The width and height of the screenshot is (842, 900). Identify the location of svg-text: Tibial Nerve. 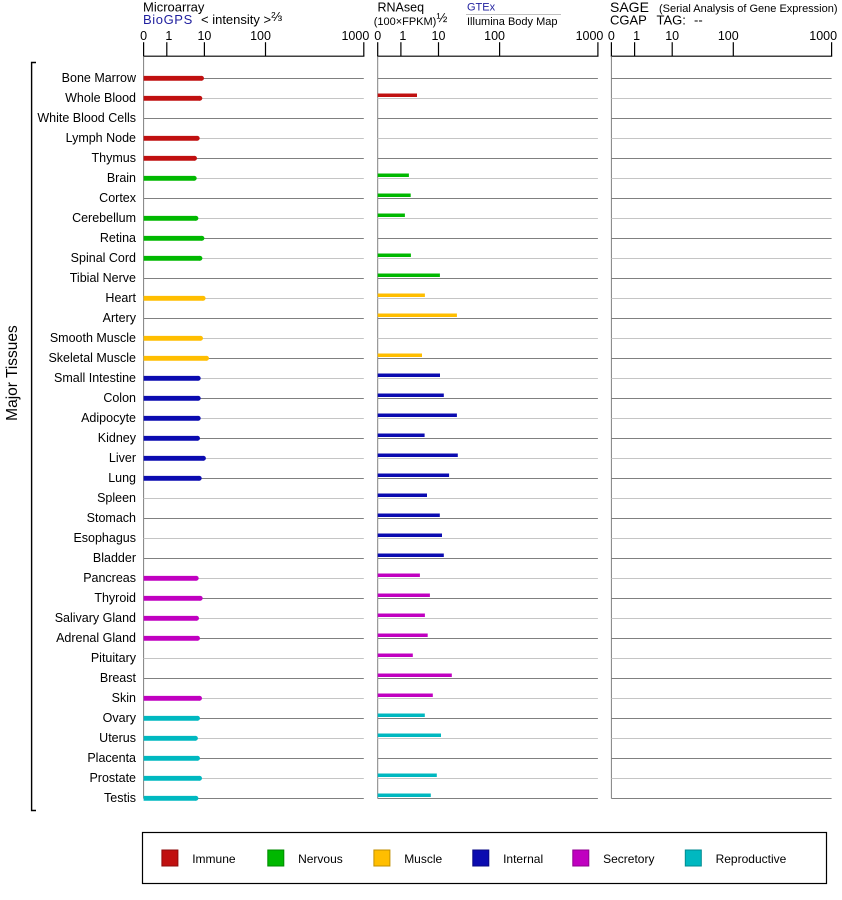
(103, 278).